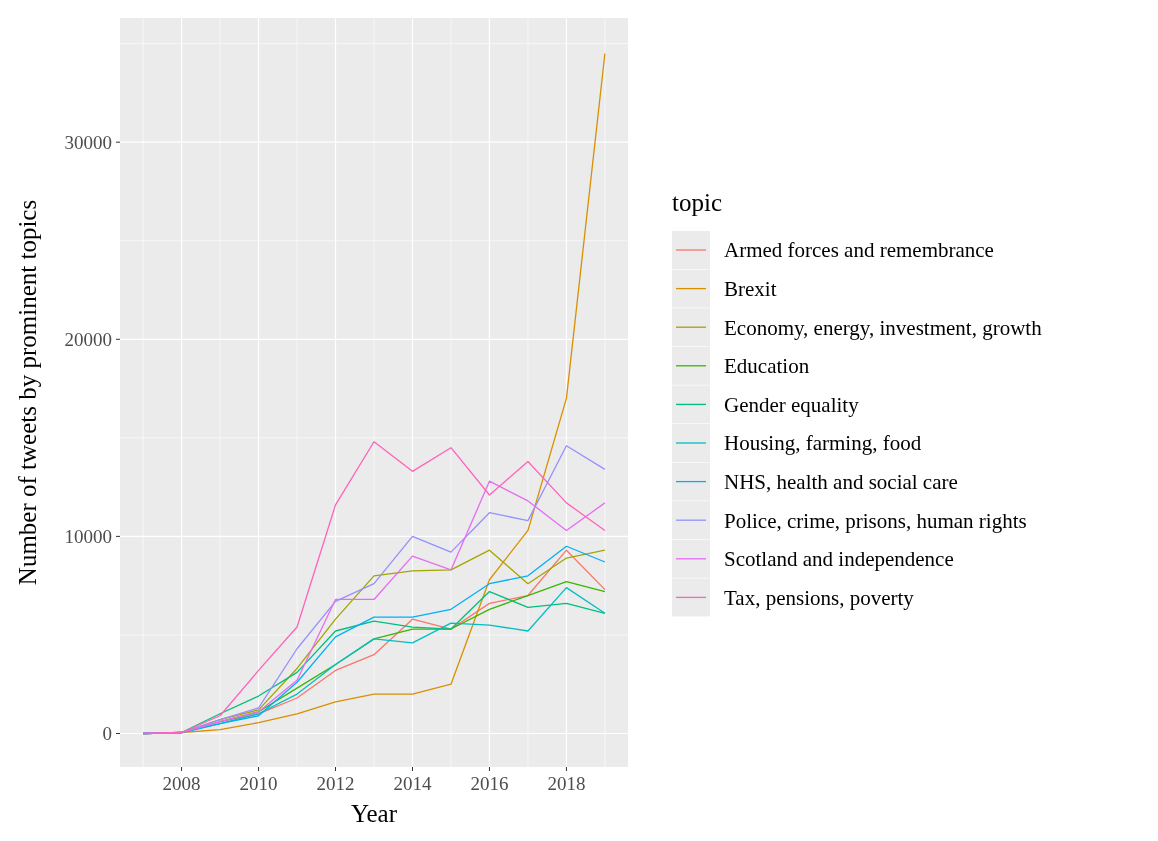  I want to click on y-axis-title: Number of tweets by prominent topics, so click(27, 392).